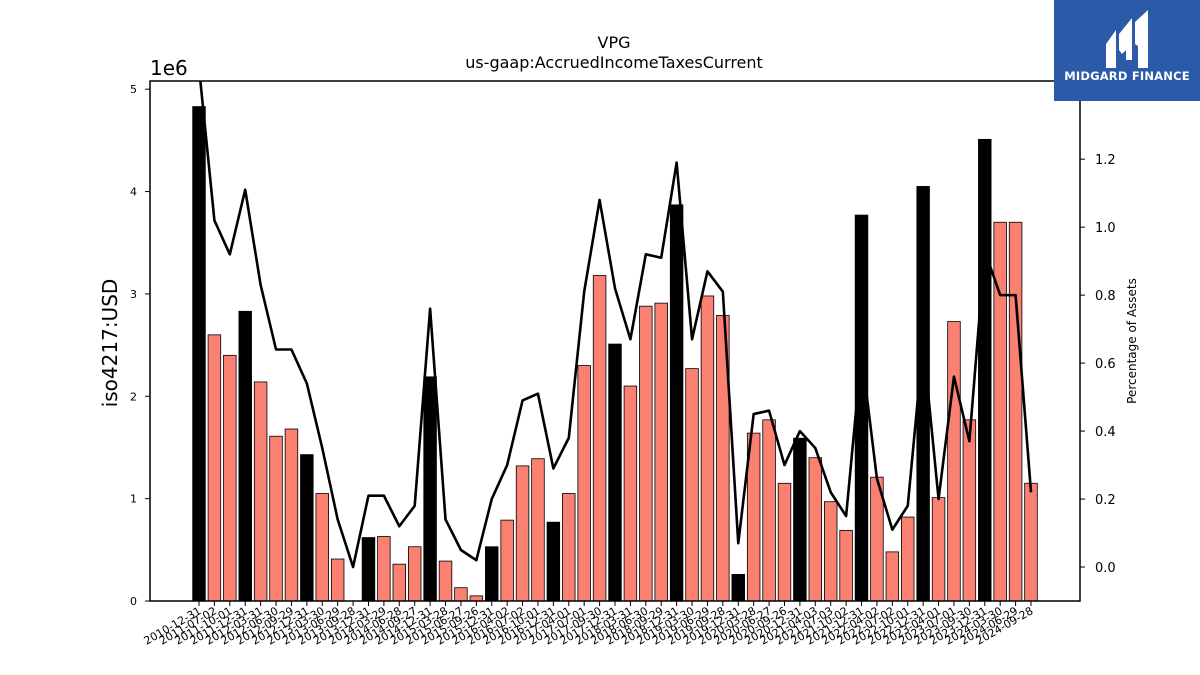 The width and height of the screenshot is (1200, 675). What do you see at coordinates (1105, 568) in the screenshot?
I see `y-tick-label-right: 0.0` at bounding box center [1105, 568].